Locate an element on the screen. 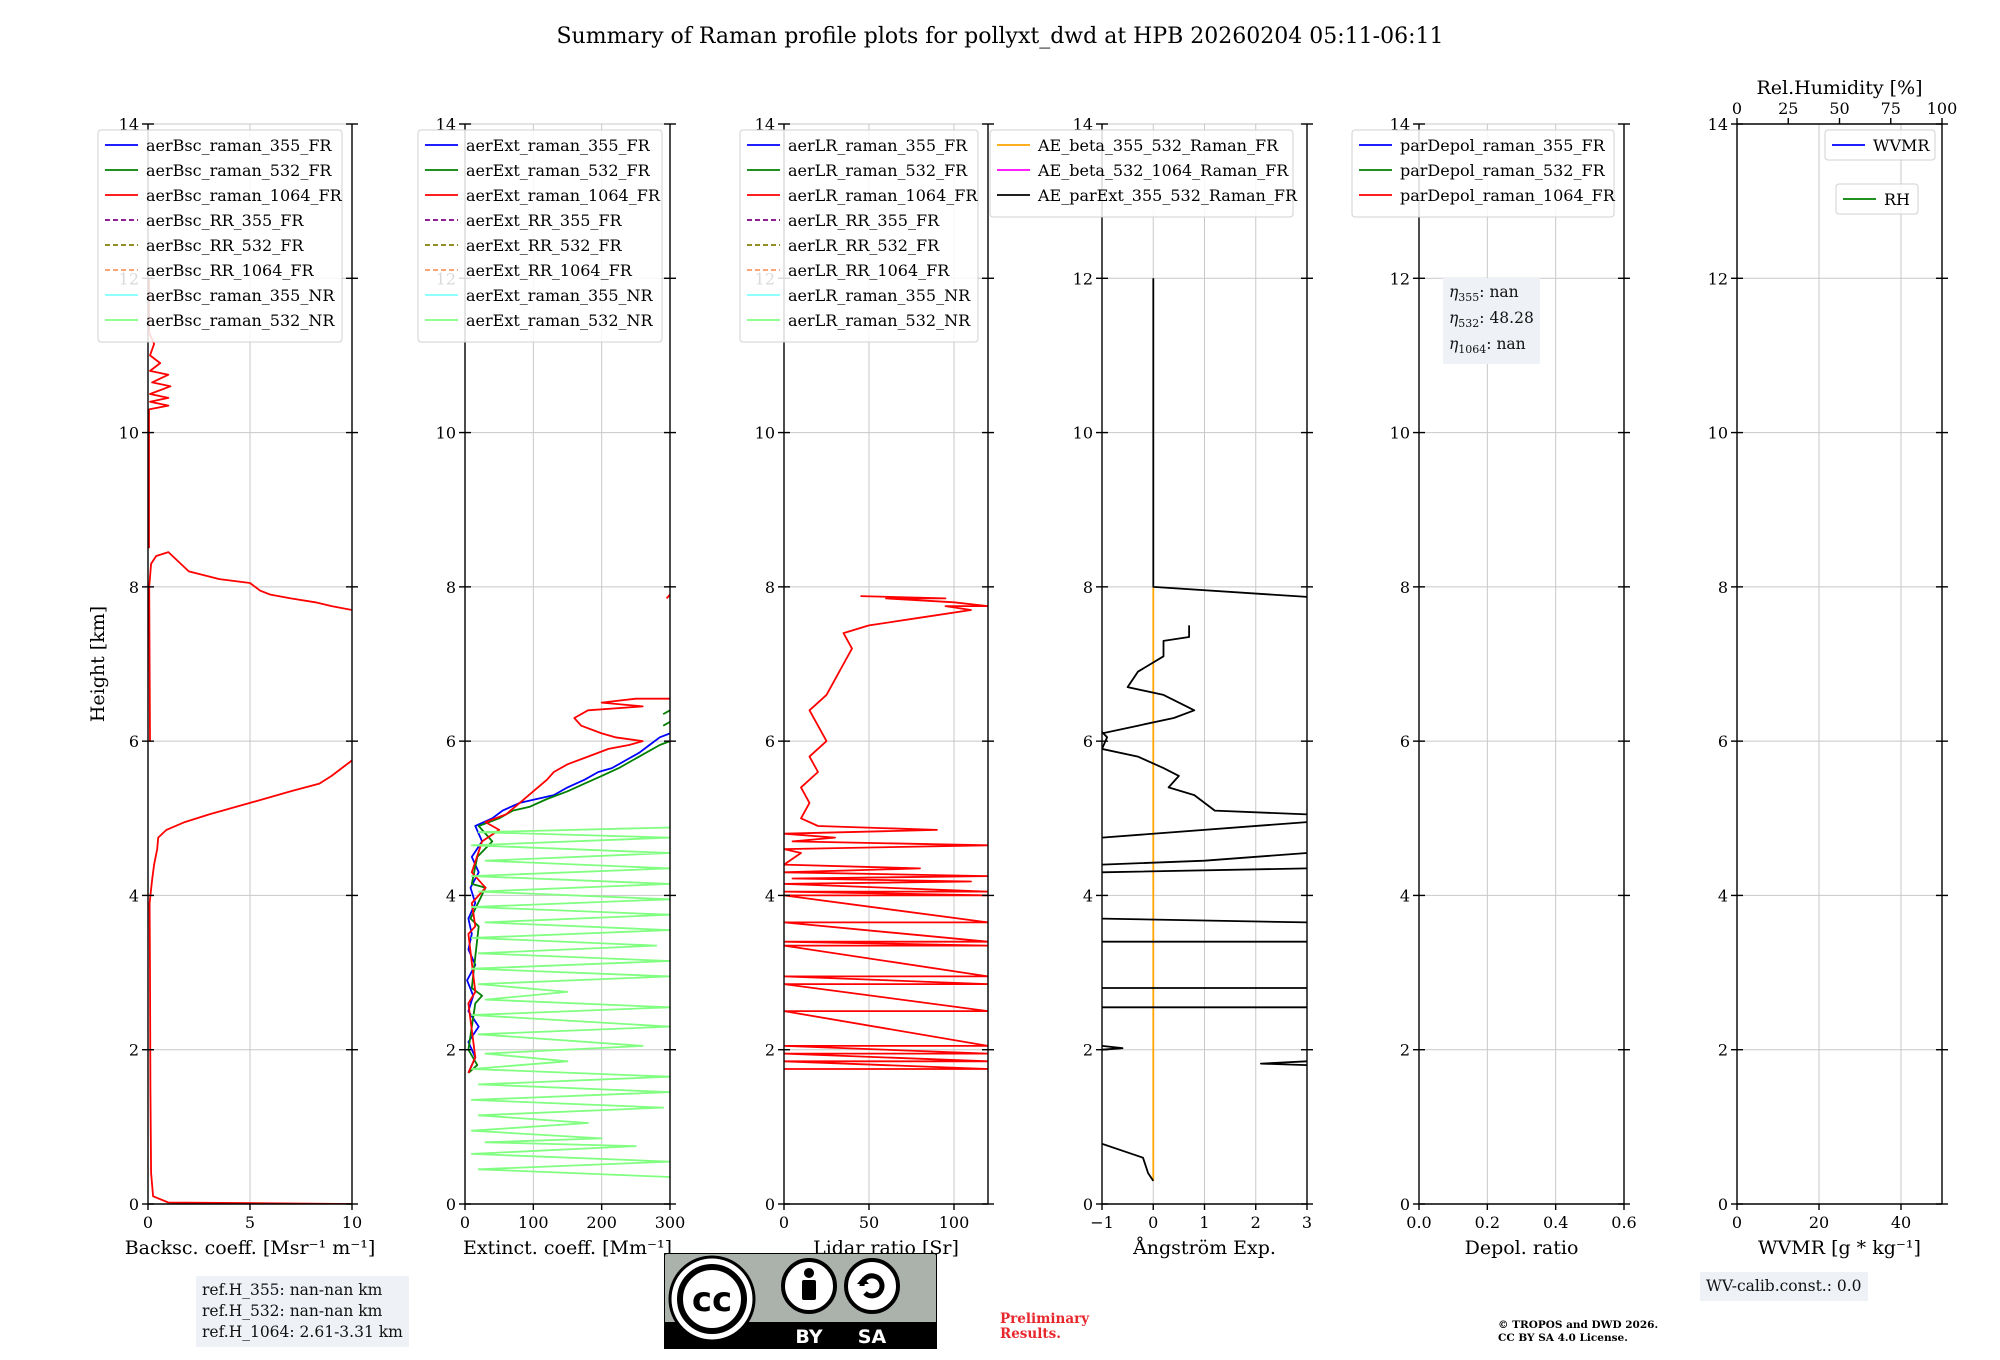 This screenshot has width=2000, height=1360. top-axis-label: Rel.Humidity [%] is located at coordinates (1839, 88).